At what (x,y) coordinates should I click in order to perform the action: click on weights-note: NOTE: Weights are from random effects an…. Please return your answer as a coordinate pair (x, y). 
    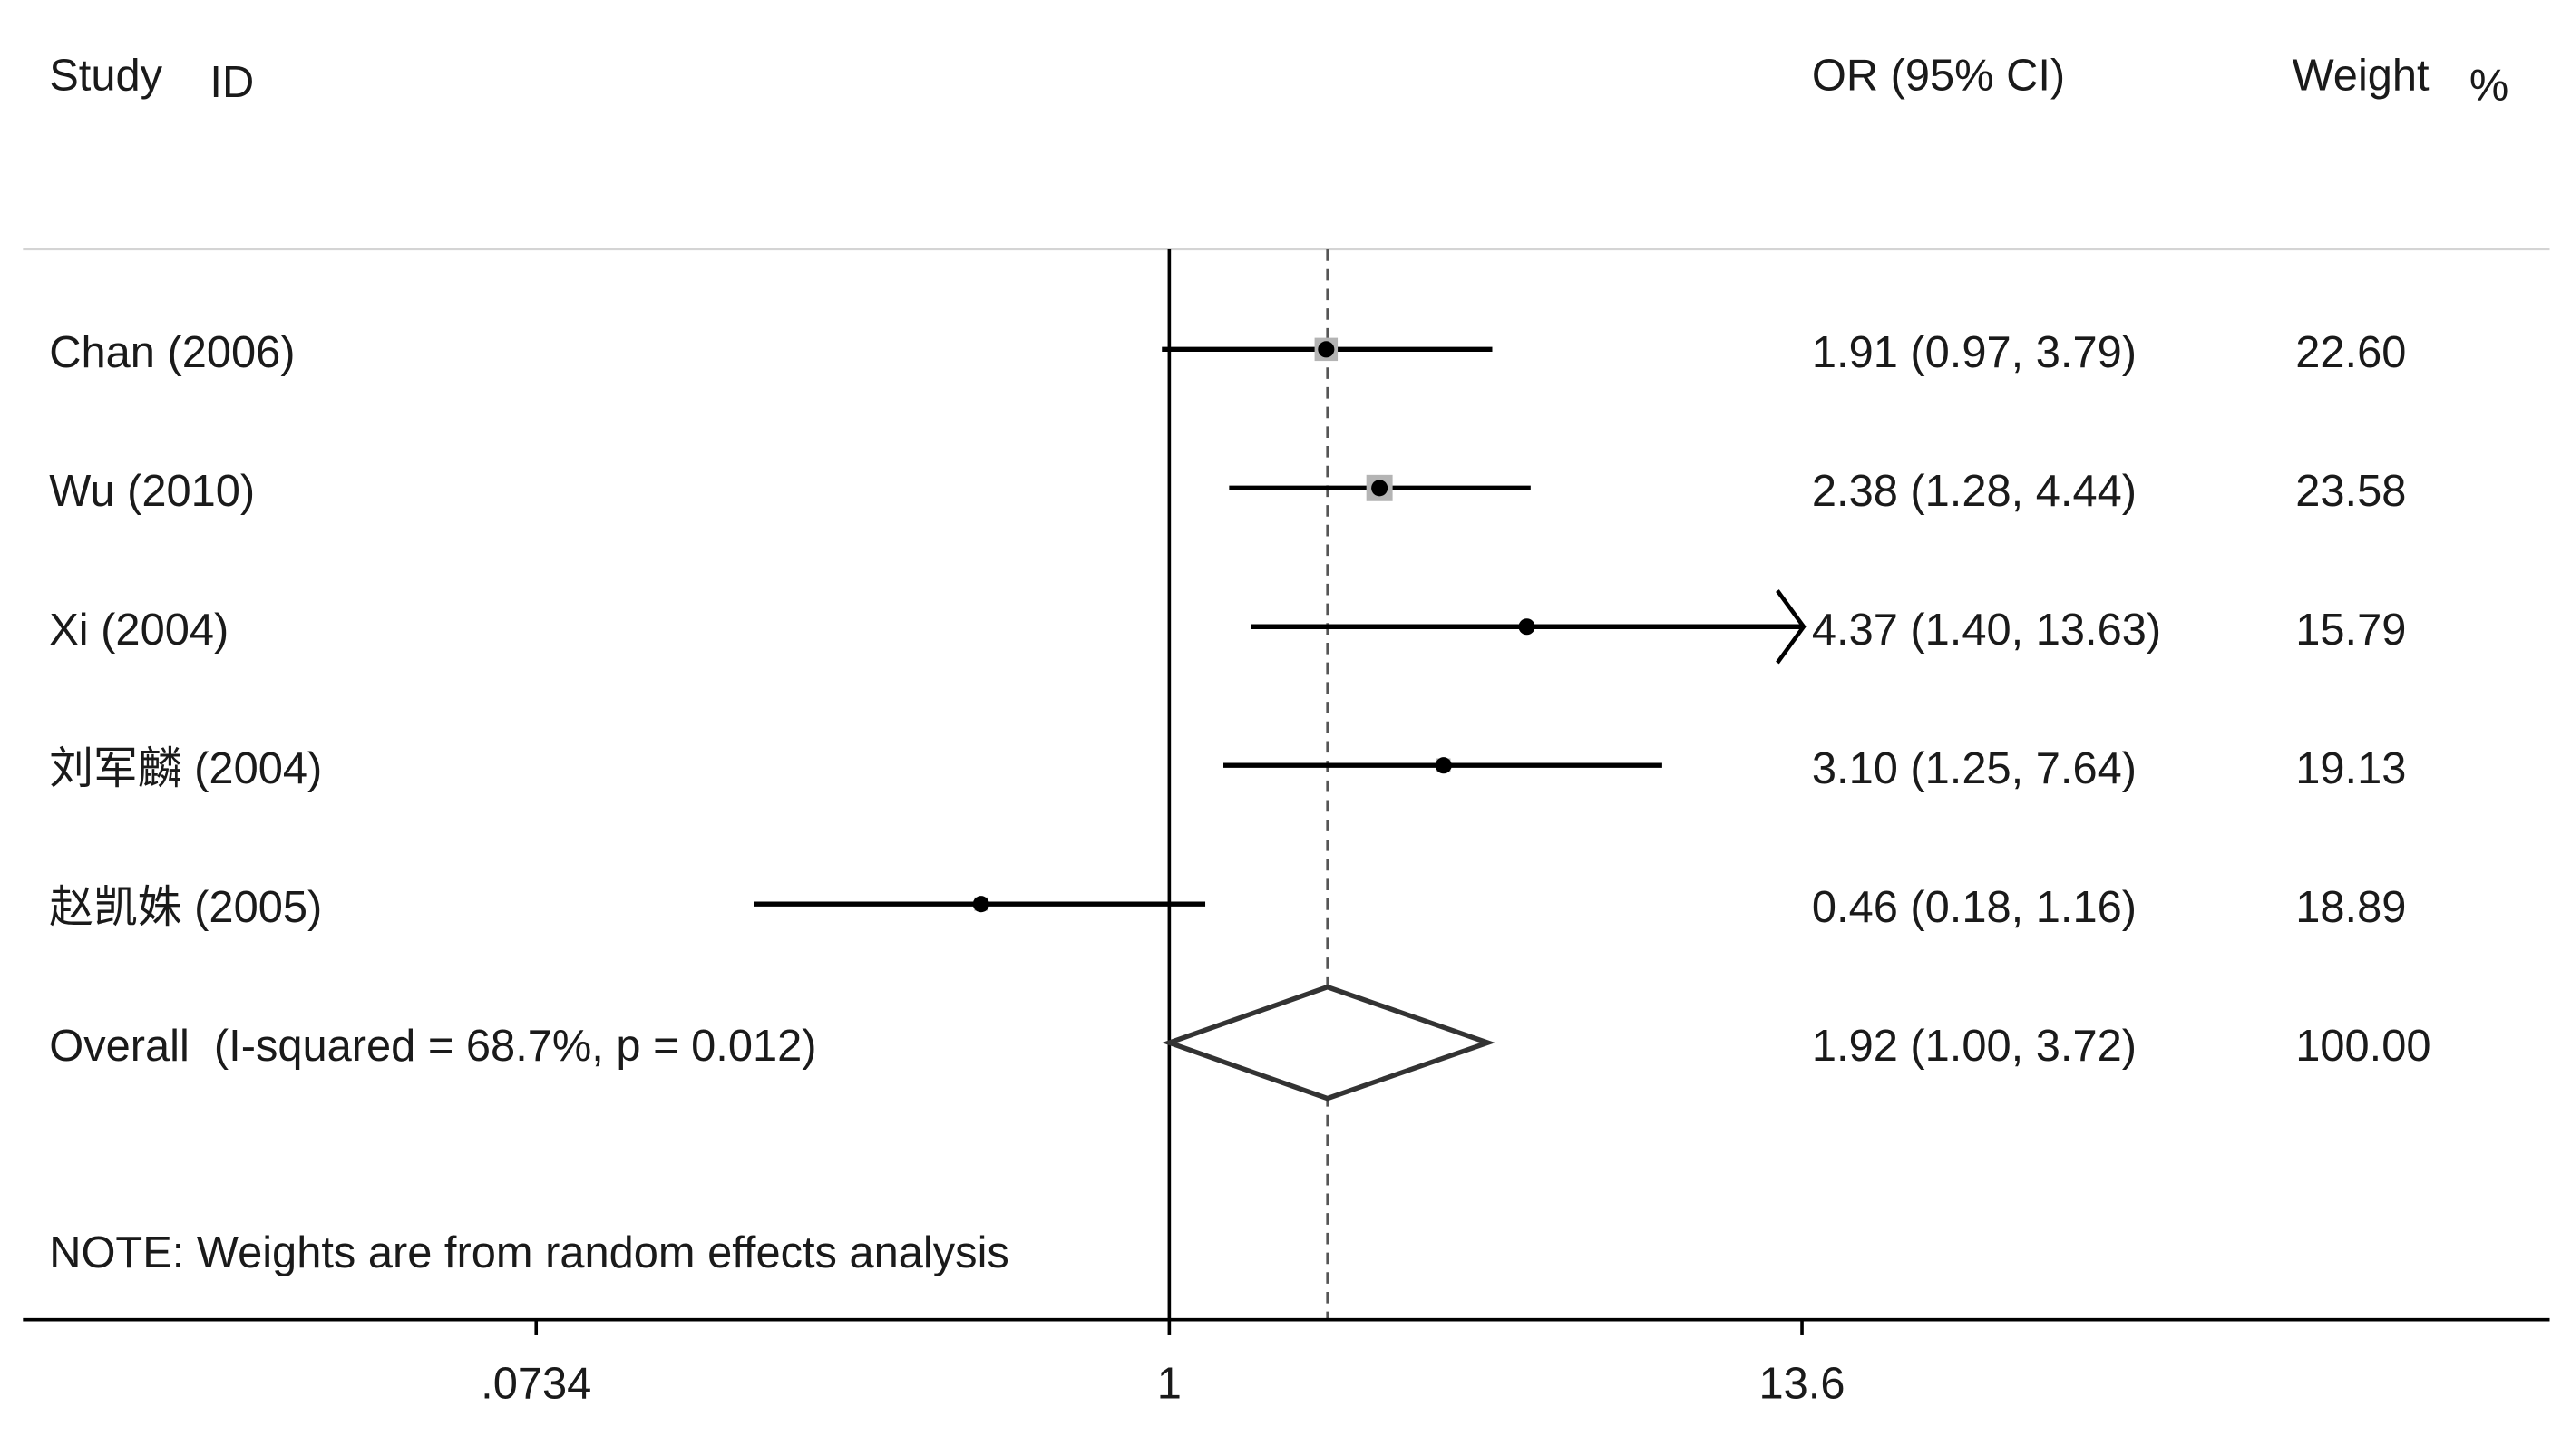
    Looking at the image, I should click on (529, 1252).